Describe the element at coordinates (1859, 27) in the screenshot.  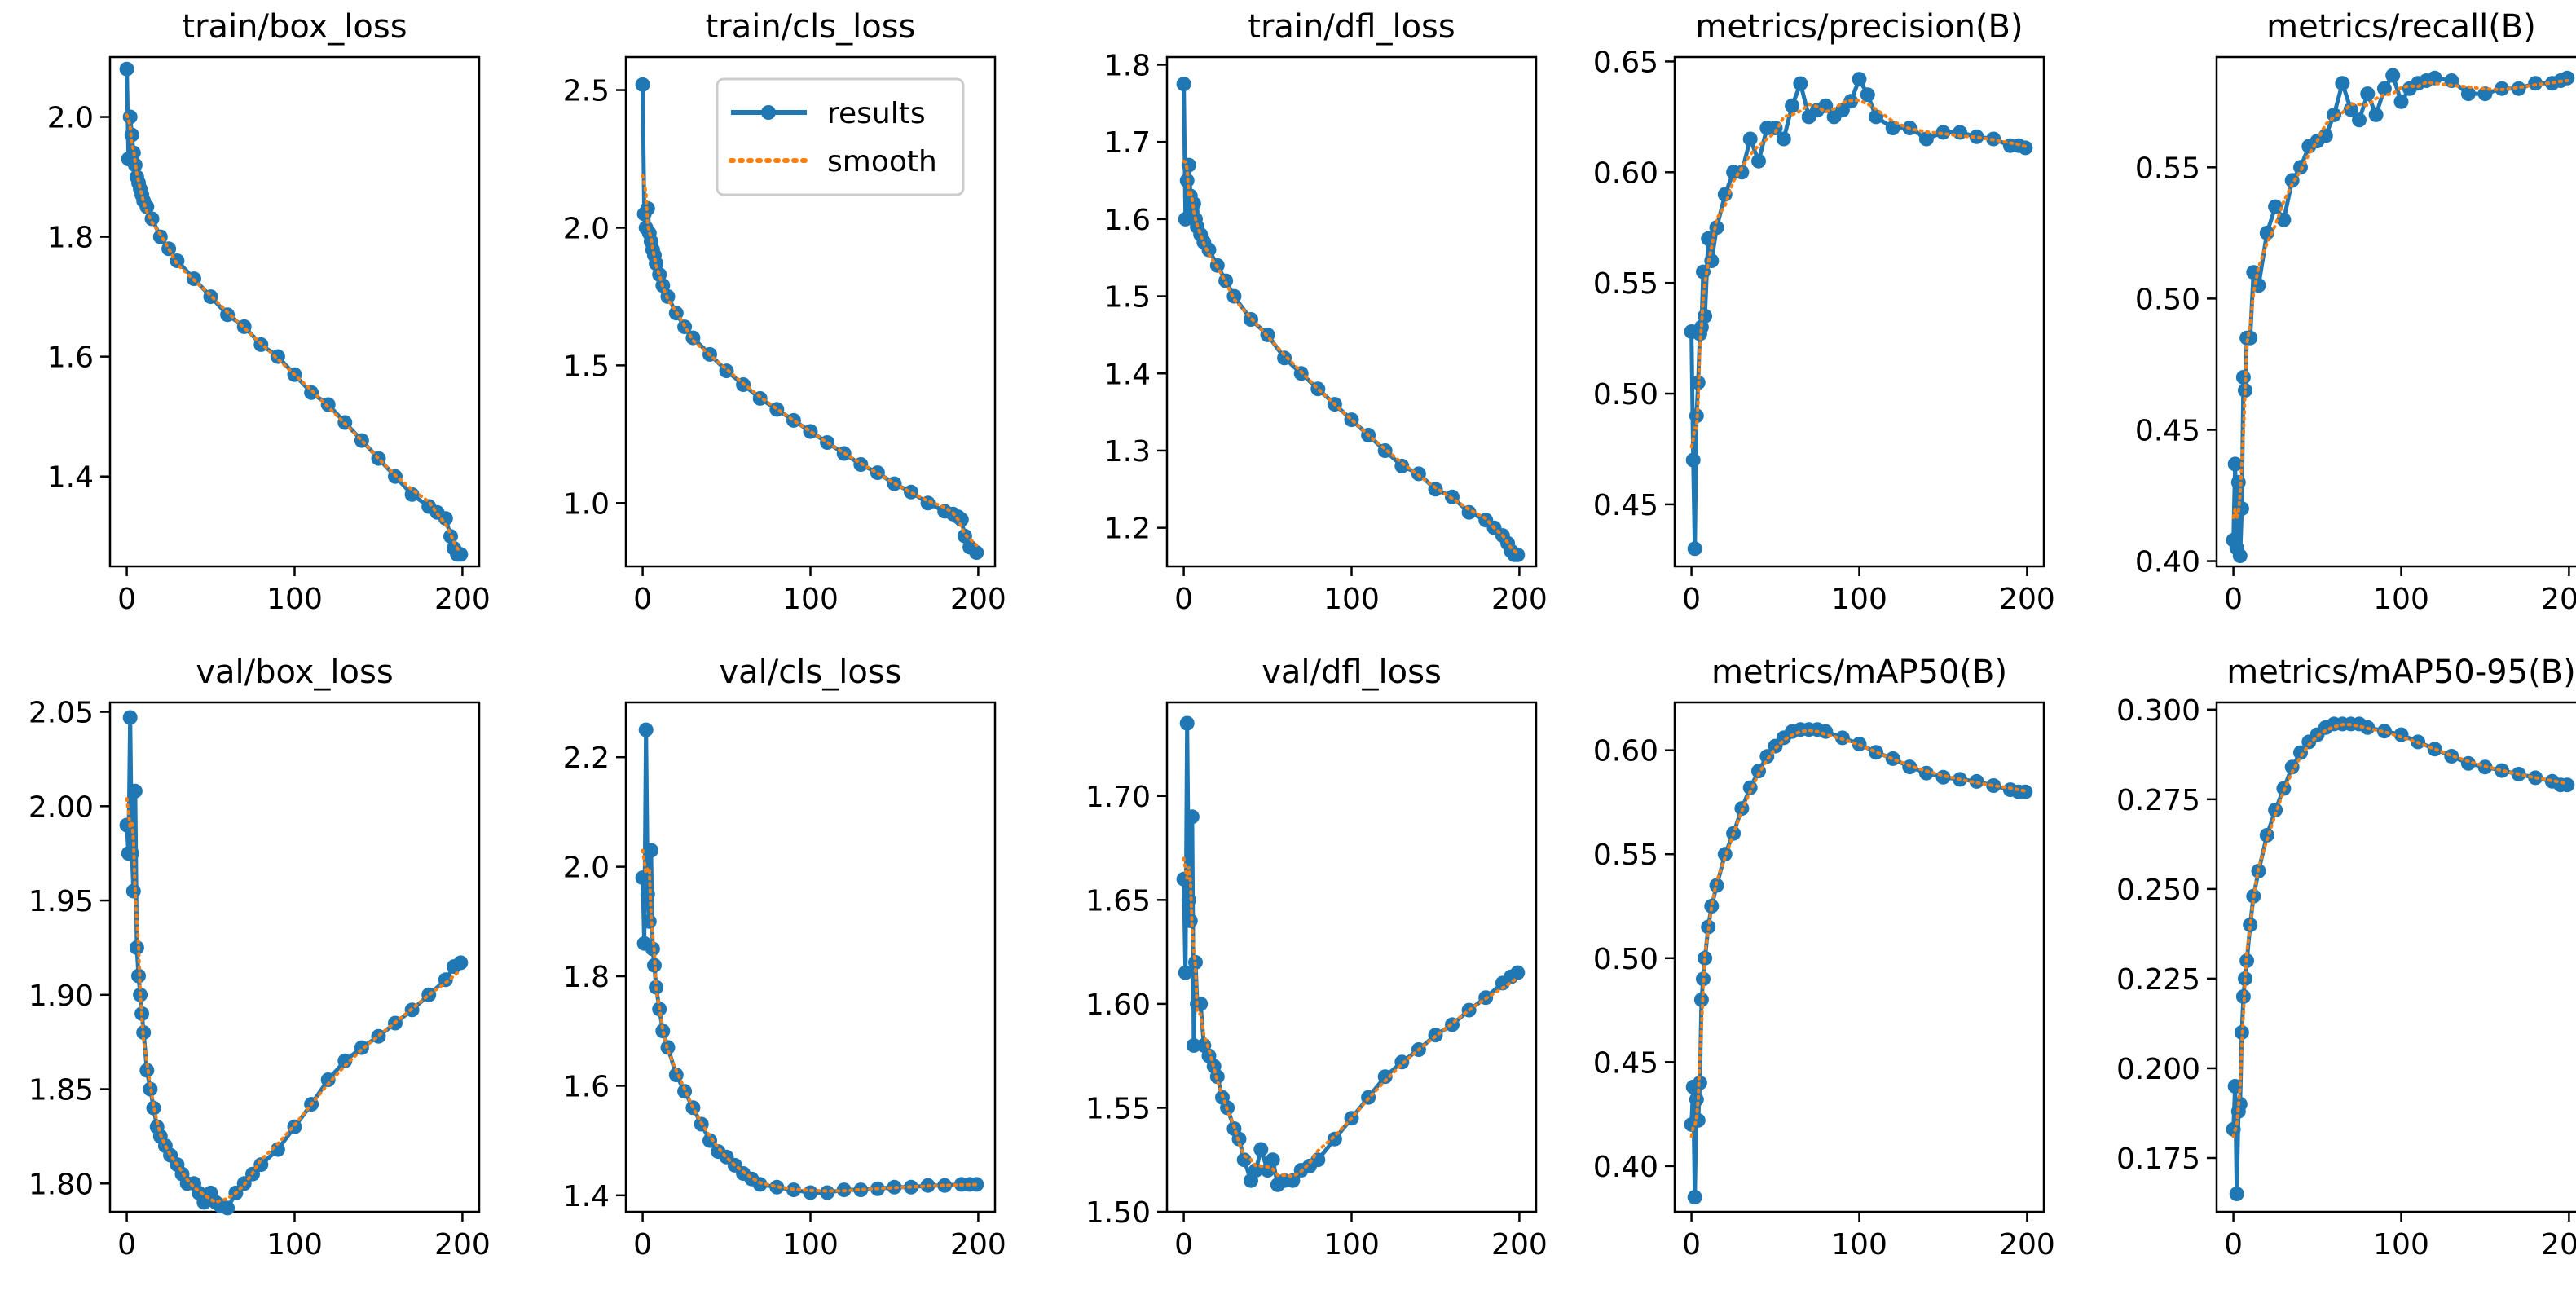
I see `chart-title: metrics/precision(B)` at that location.